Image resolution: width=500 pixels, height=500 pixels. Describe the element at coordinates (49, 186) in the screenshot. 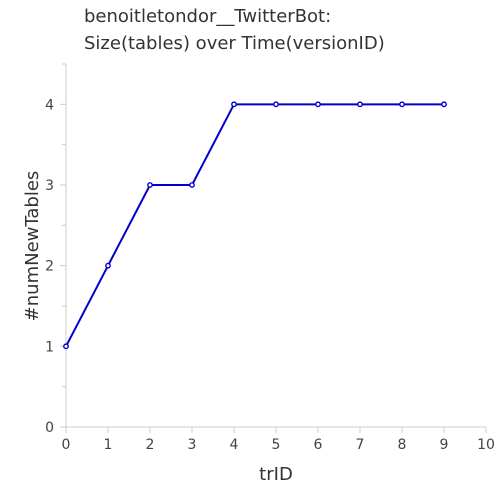

I see `y-tick-label: 3` at that location.